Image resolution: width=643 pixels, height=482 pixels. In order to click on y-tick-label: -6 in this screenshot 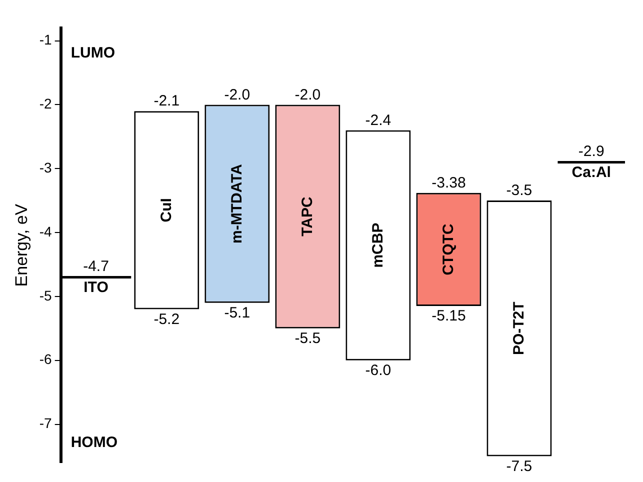, I will do `click(45, 359)`.